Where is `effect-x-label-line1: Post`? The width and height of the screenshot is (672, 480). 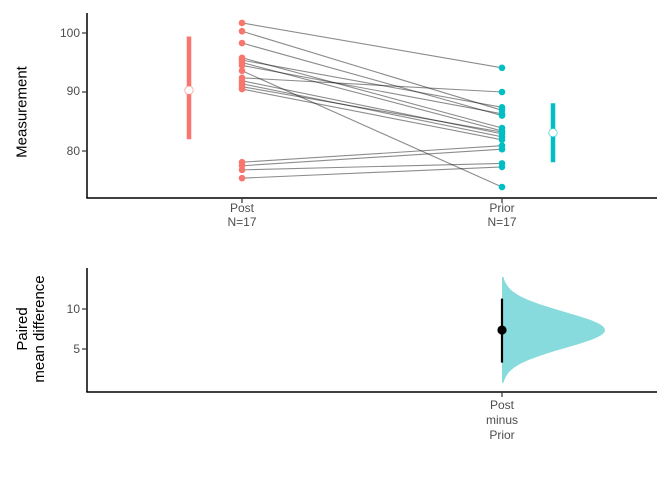 effect-x-label-line1: Post is located at coordinates (501, 405).